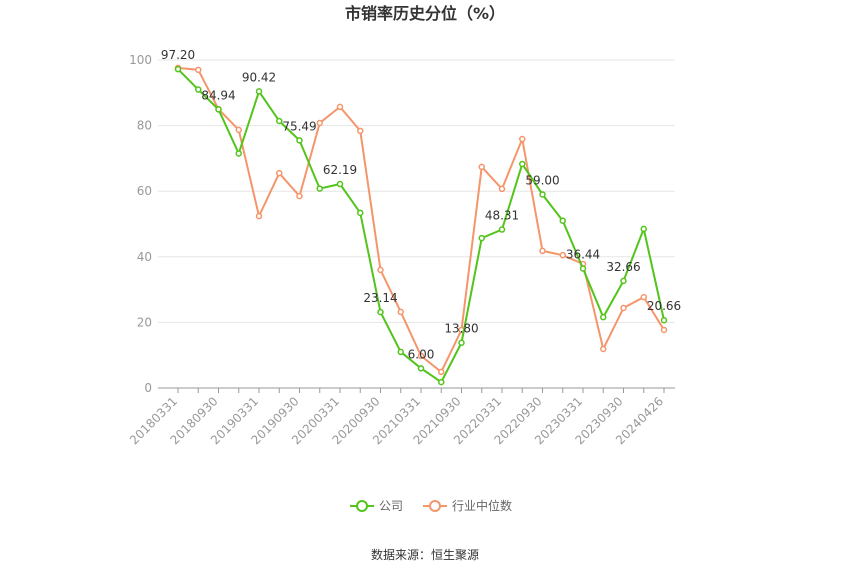  I want to click on legend-label: 行业中位数, so click(482, 505).